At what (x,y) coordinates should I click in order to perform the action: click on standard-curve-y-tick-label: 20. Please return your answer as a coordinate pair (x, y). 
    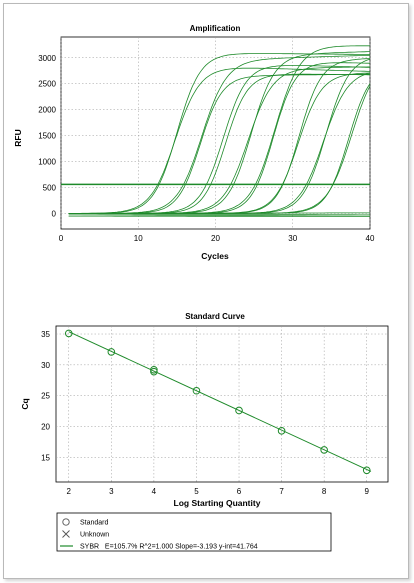
    Looking at the image, I should click on (45, 427).